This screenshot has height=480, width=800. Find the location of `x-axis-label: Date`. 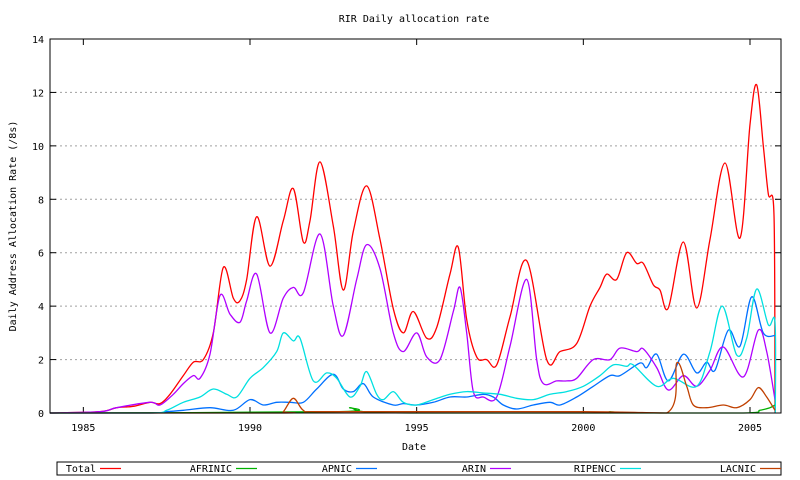

x-axis-label: Date is located at coordinates (414, 447).